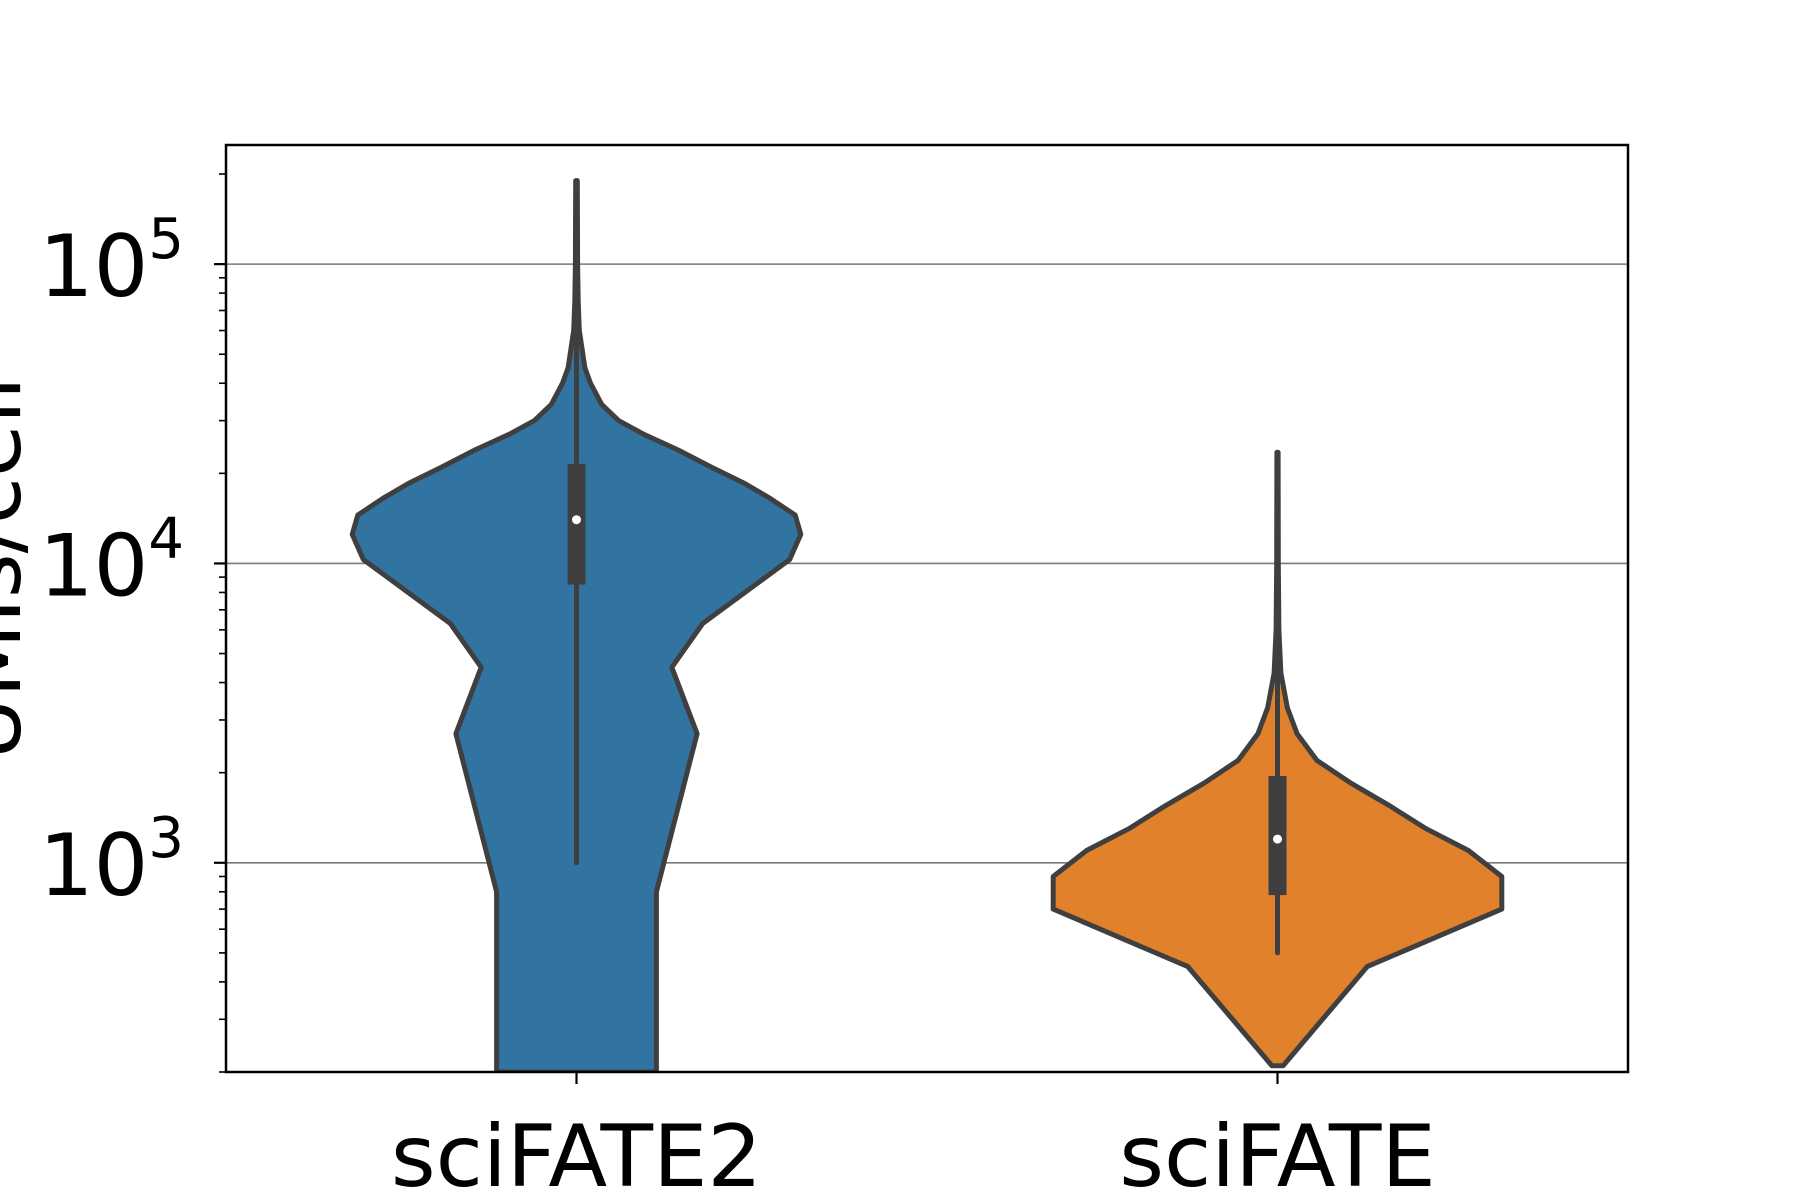 This screenshot has width=1800, height=1200. Describe the element at coordinates (166, 538) in the screenshot. I see `y-tick-exponent: 4` at that location.